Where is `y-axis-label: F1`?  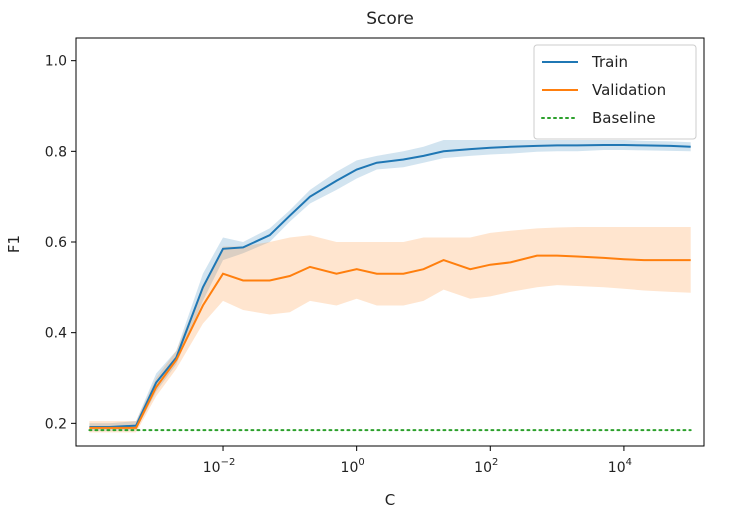
y-axis-label: F1 is located at coordinates (14, 244).